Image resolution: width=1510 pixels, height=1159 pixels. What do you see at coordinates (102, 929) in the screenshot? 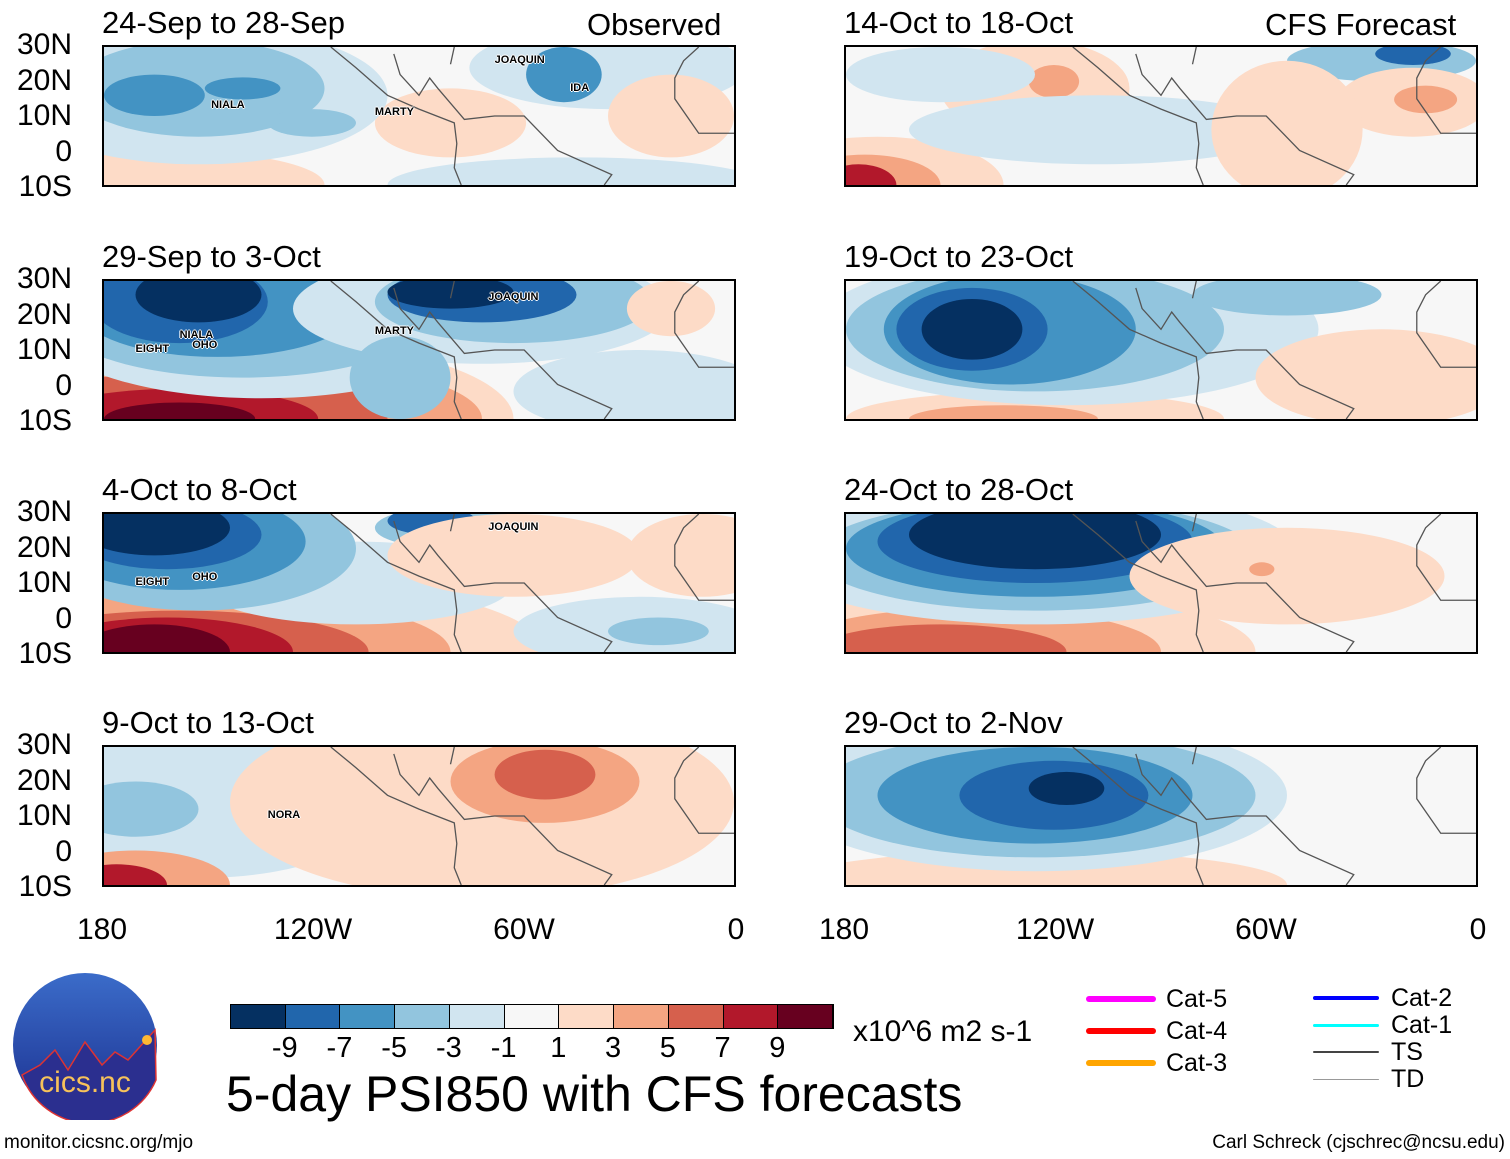
I see `x-tick: 180` at bounding box center [102, 929].